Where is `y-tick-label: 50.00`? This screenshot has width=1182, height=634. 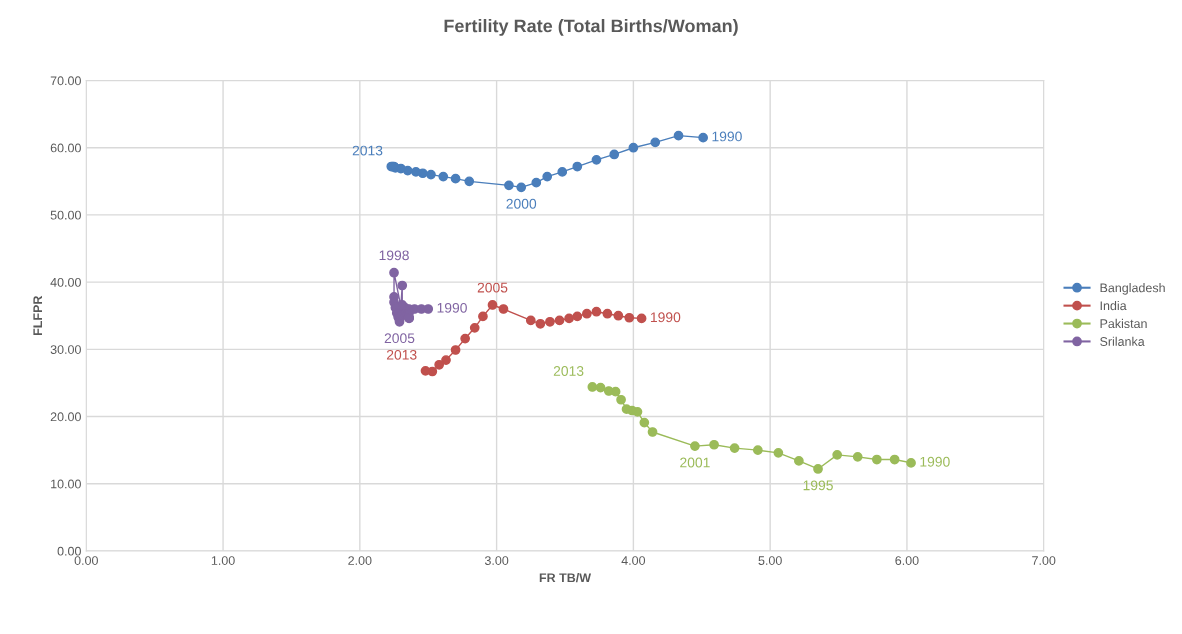 y-tick-label: 50.00 is located at coordinates (65, 215).